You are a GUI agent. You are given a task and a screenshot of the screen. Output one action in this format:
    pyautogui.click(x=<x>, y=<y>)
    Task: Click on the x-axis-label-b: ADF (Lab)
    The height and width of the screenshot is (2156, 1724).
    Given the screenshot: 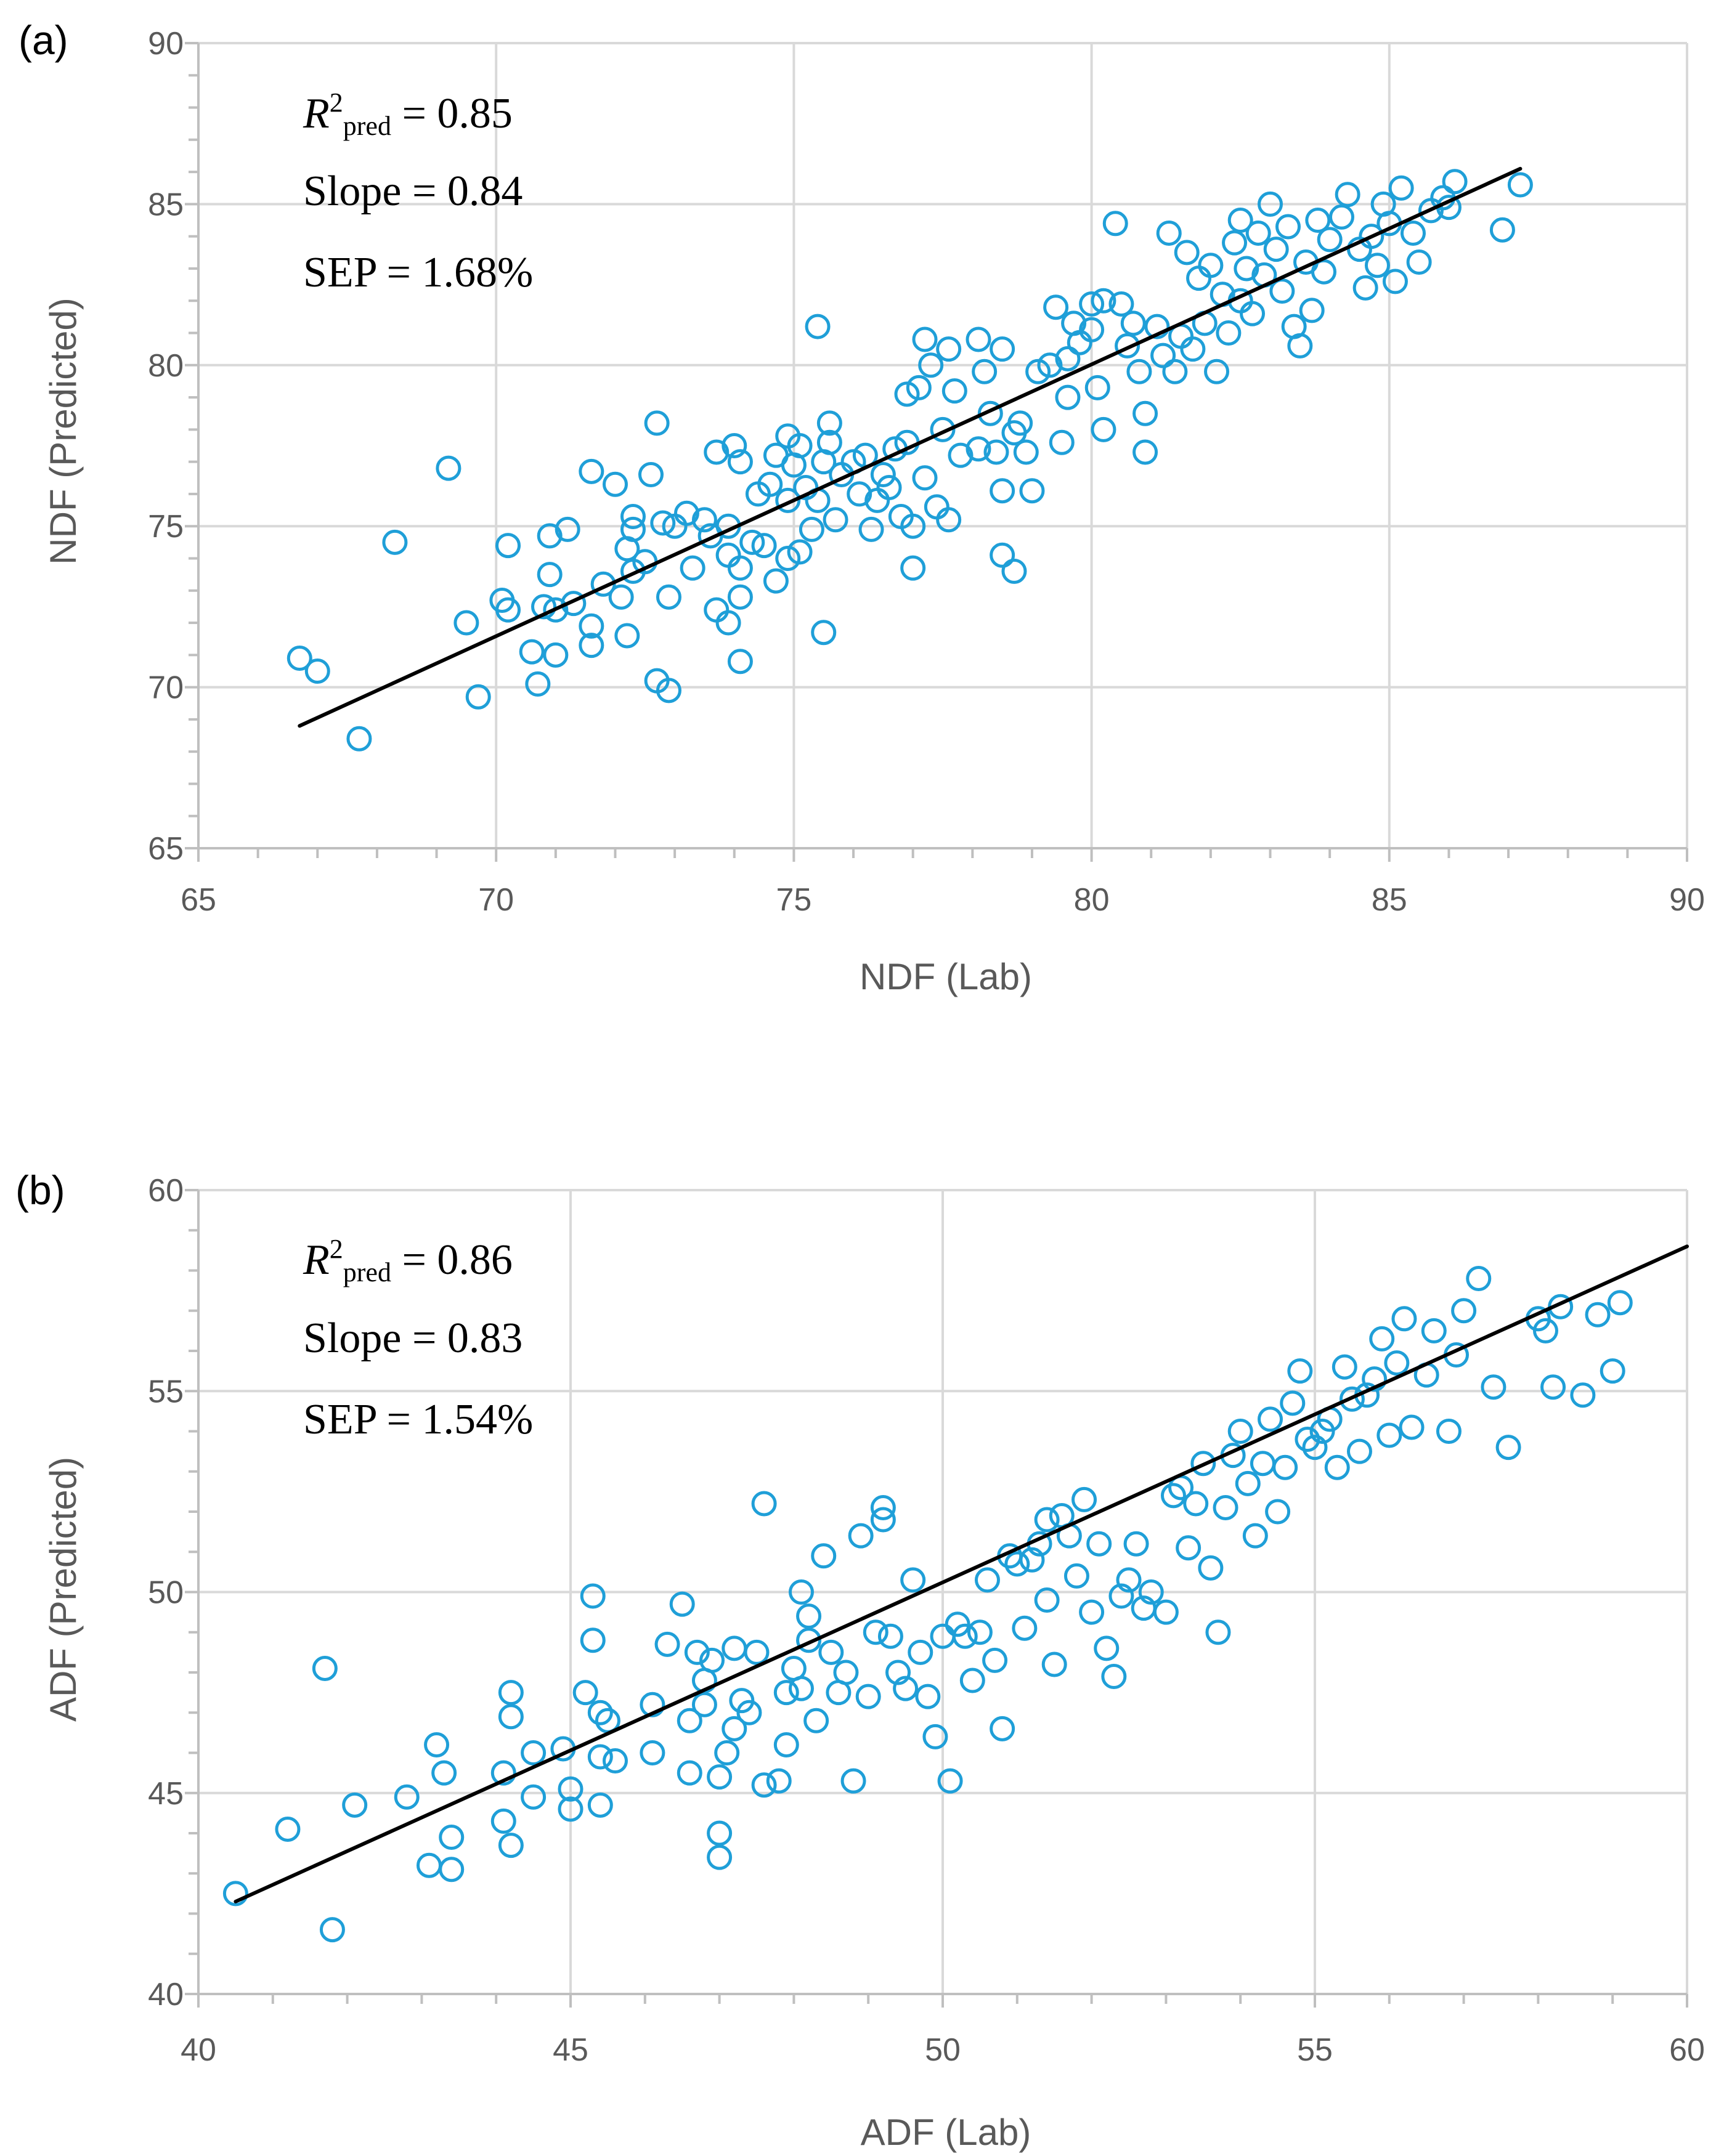 What is the action you would take?
    pyautogui.click(x=946, y=2132)
    